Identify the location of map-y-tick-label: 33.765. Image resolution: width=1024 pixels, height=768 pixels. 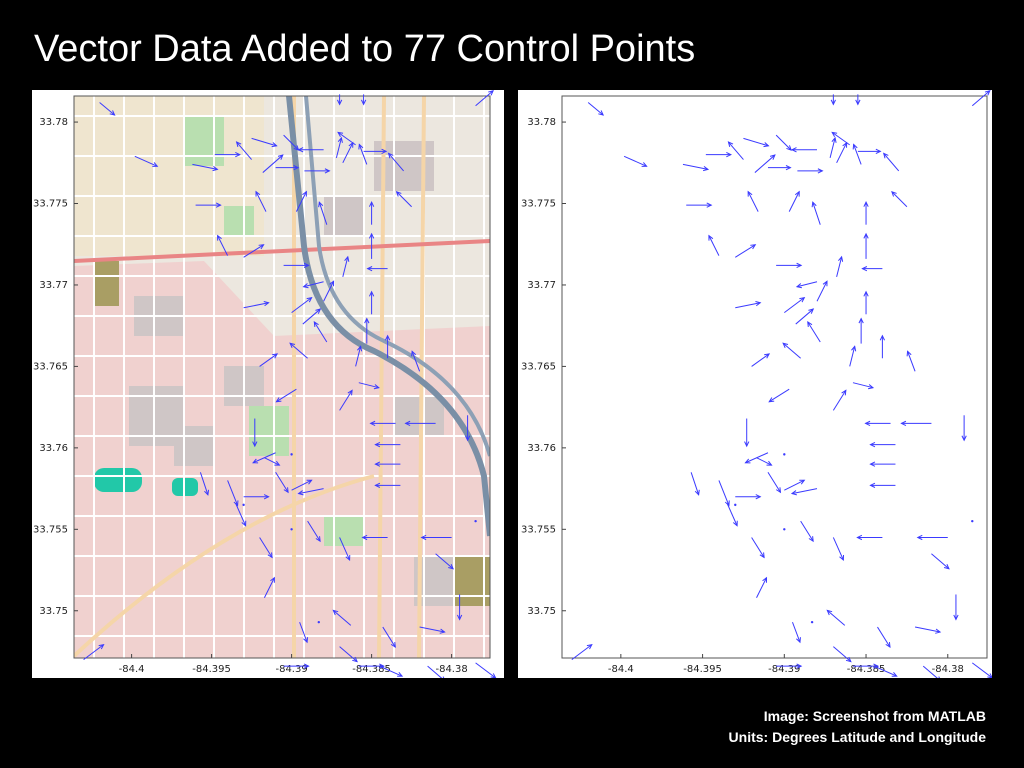
(50, 366).